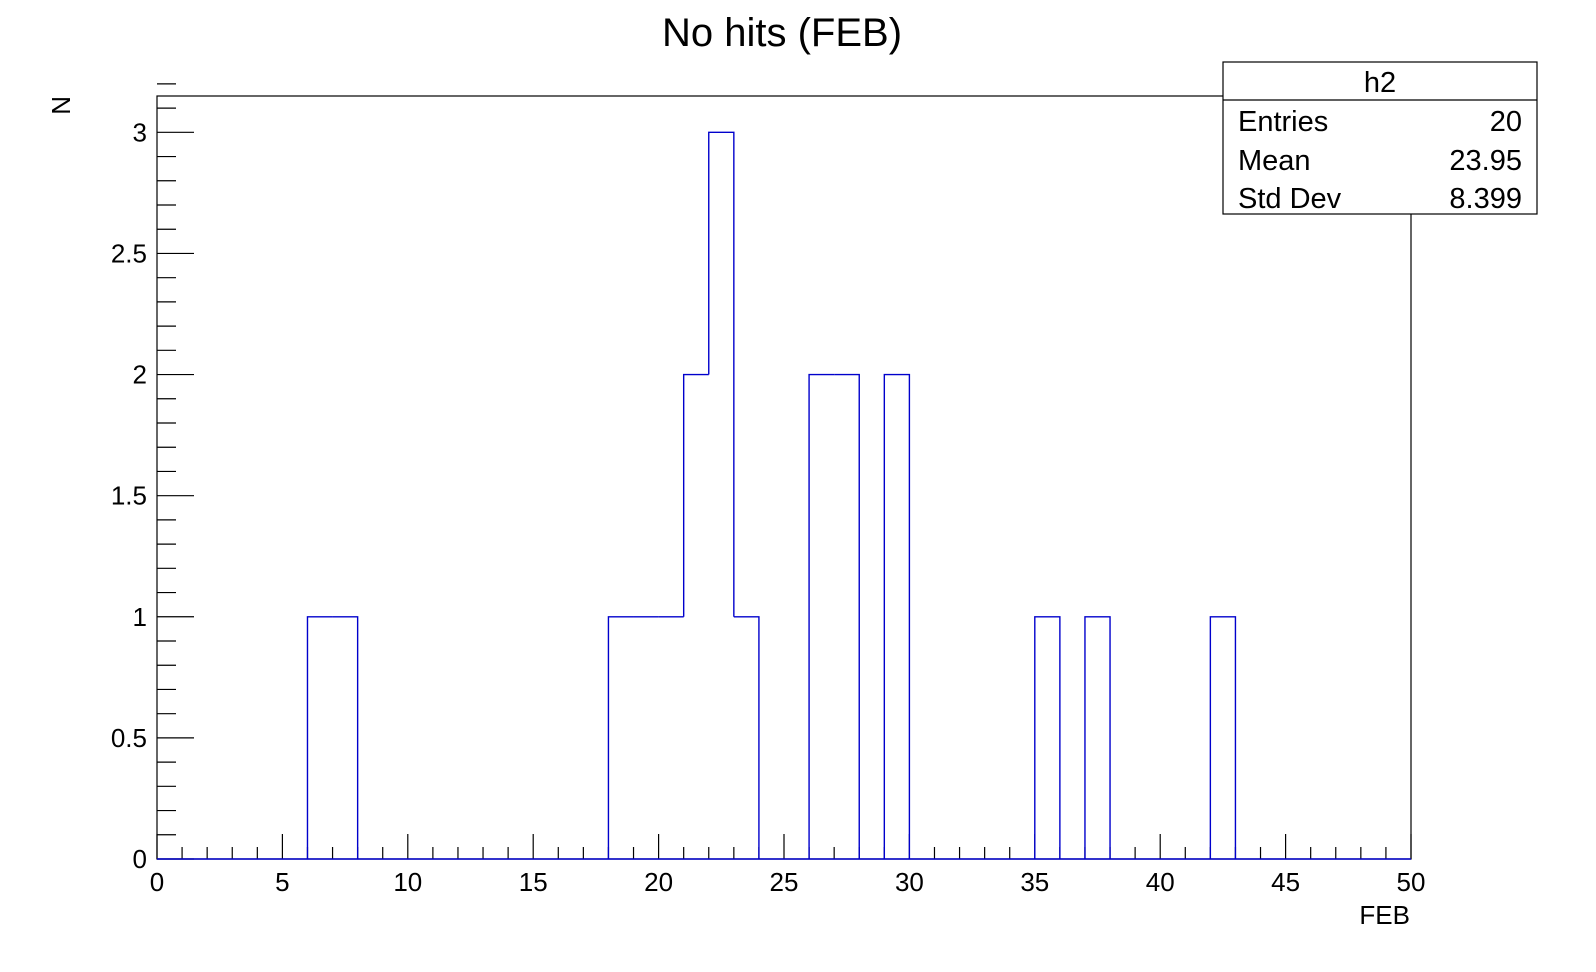 The width and height of the screenshot is (1596, 972). Describe the element at coordinates (407, 882) in the screenshot. I see `x-tick-label: 10` at that location.